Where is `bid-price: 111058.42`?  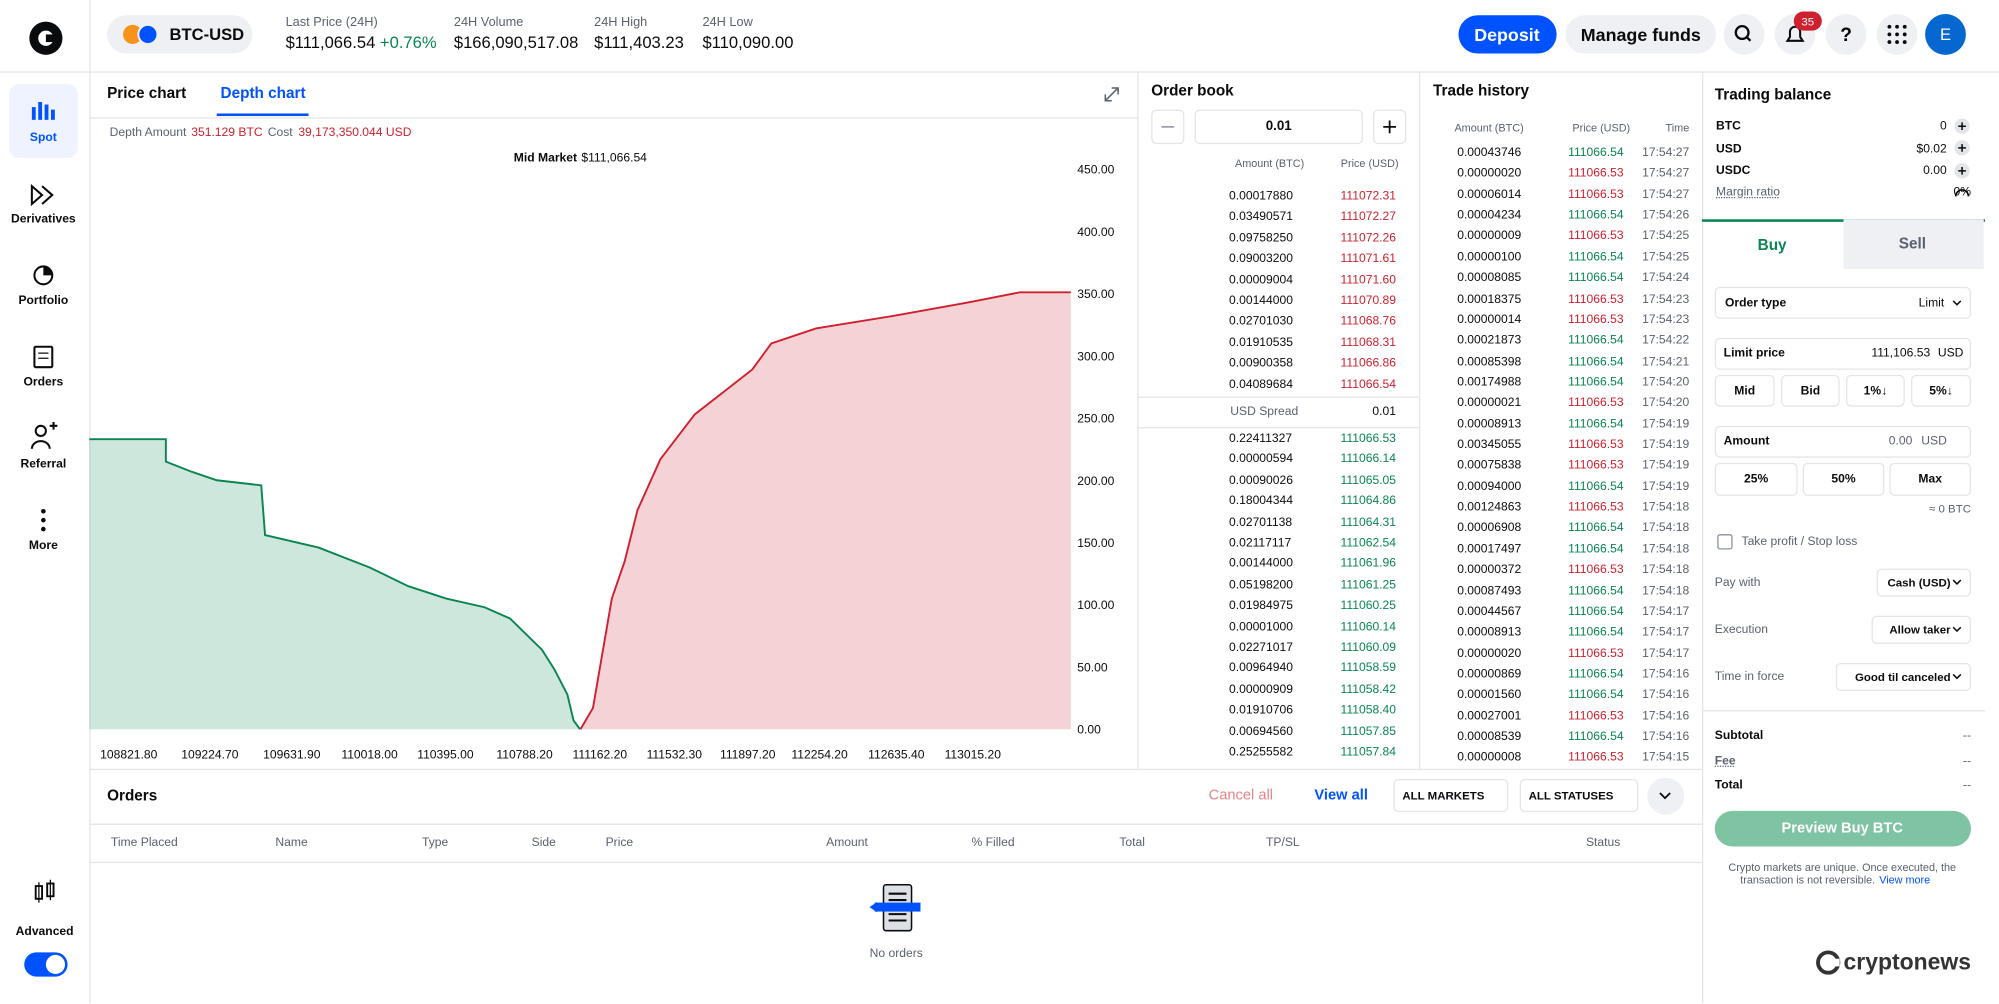 bid-price: 111058.42 is located at coordinates (1368, 689).